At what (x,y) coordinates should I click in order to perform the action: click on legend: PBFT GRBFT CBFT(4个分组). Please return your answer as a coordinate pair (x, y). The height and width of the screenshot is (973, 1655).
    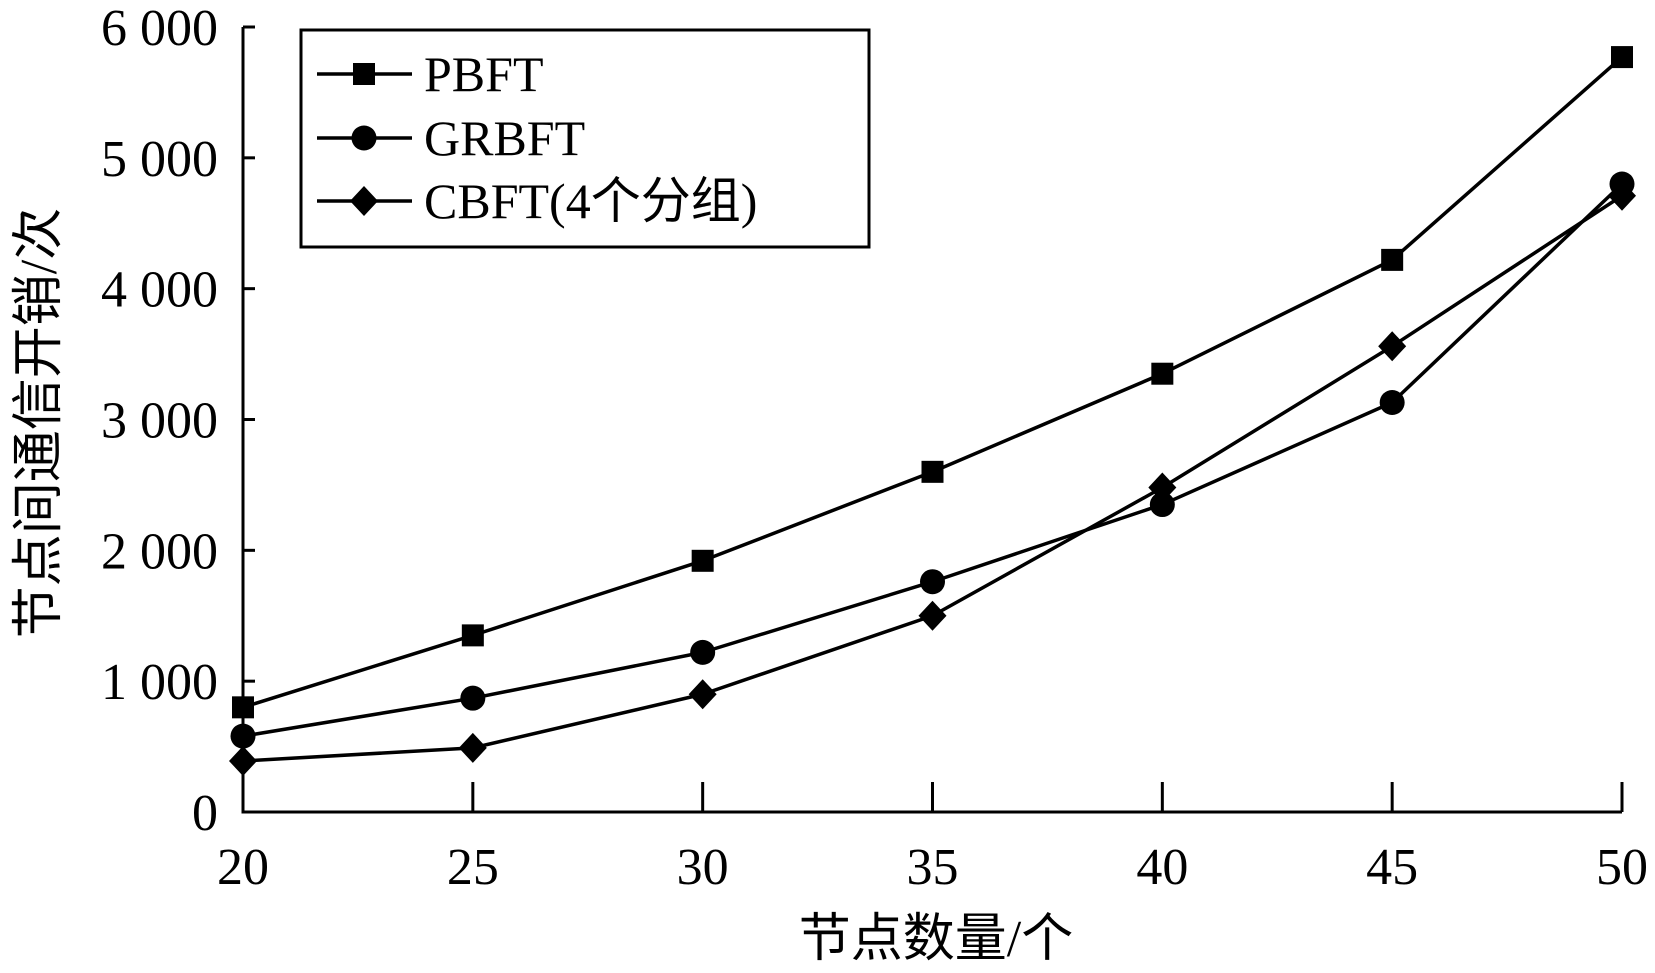
    Looking at the image, I should click on (585, 138).